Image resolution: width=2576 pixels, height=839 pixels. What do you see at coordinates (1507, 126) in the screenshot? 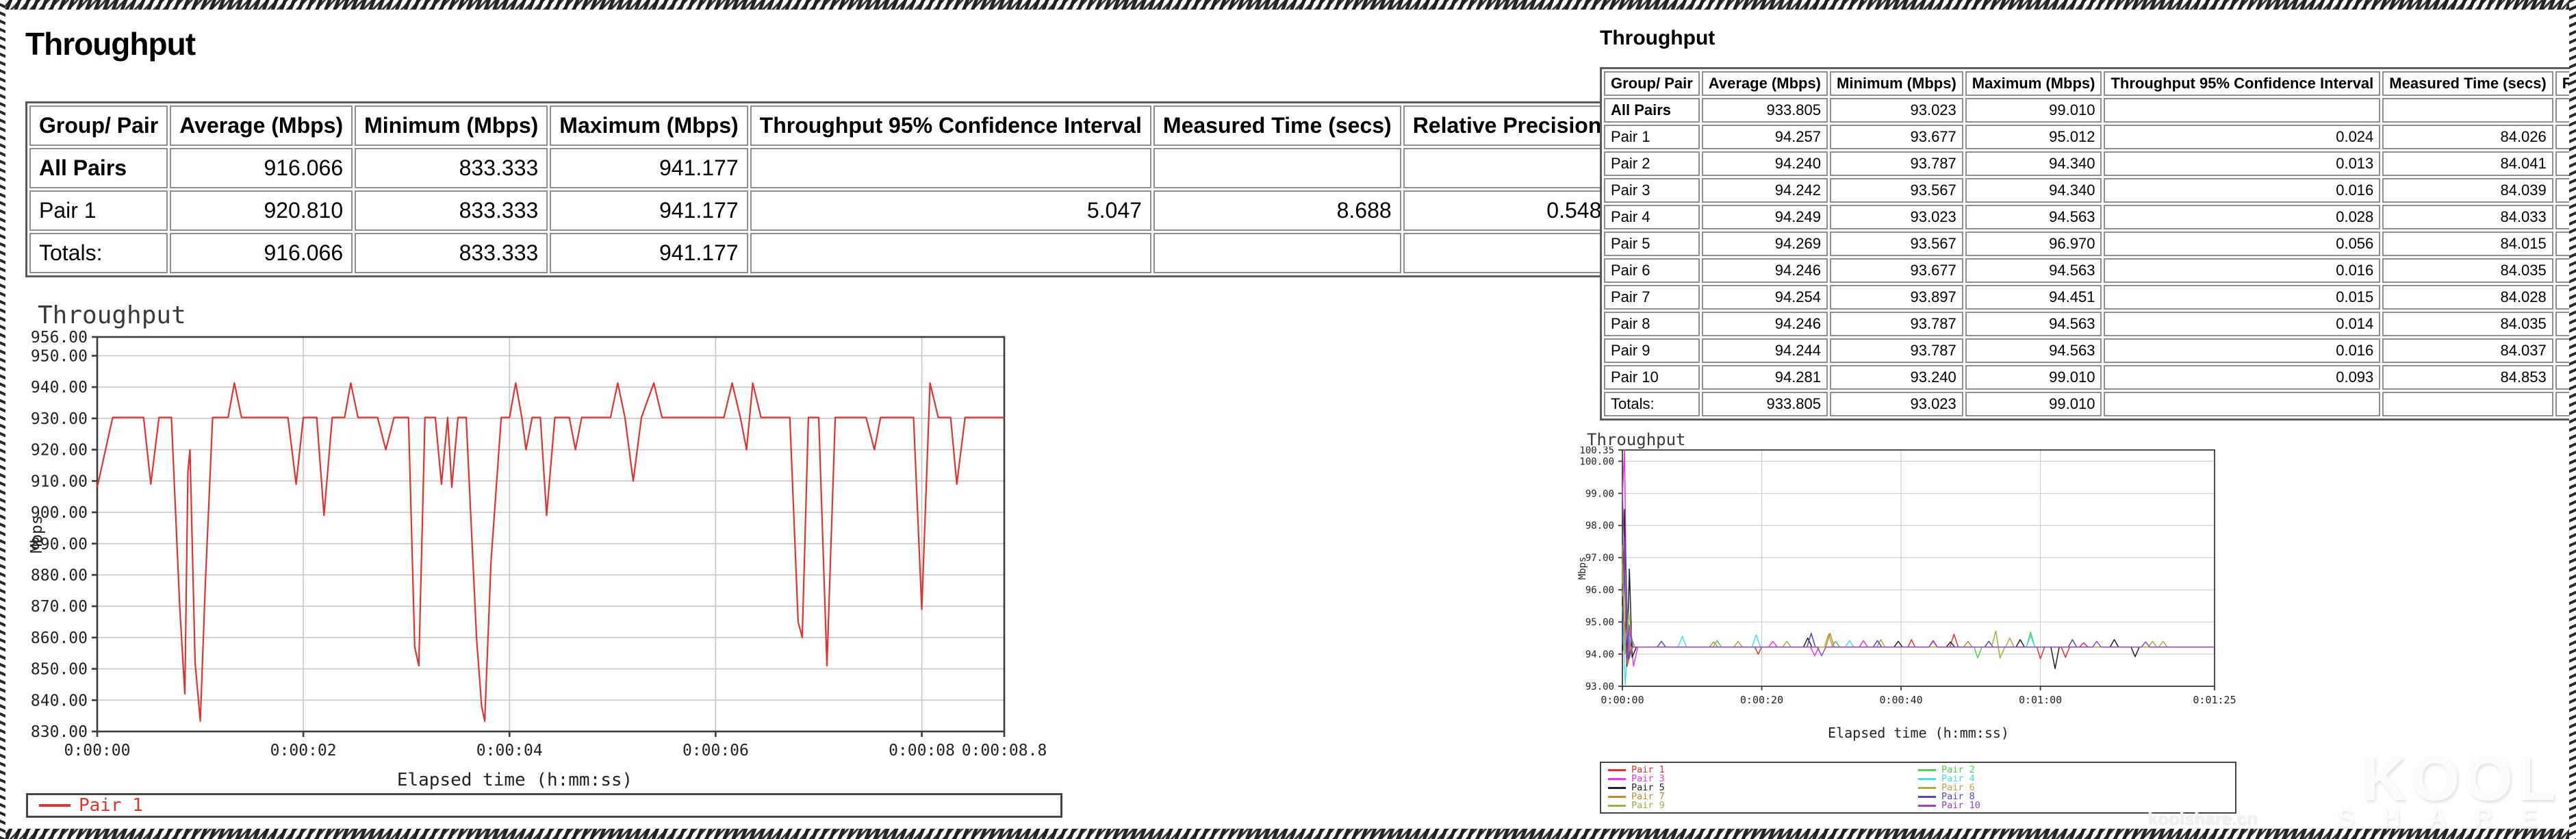
I see `column-header: Relative Precision` at bounding box center [1507, 126].